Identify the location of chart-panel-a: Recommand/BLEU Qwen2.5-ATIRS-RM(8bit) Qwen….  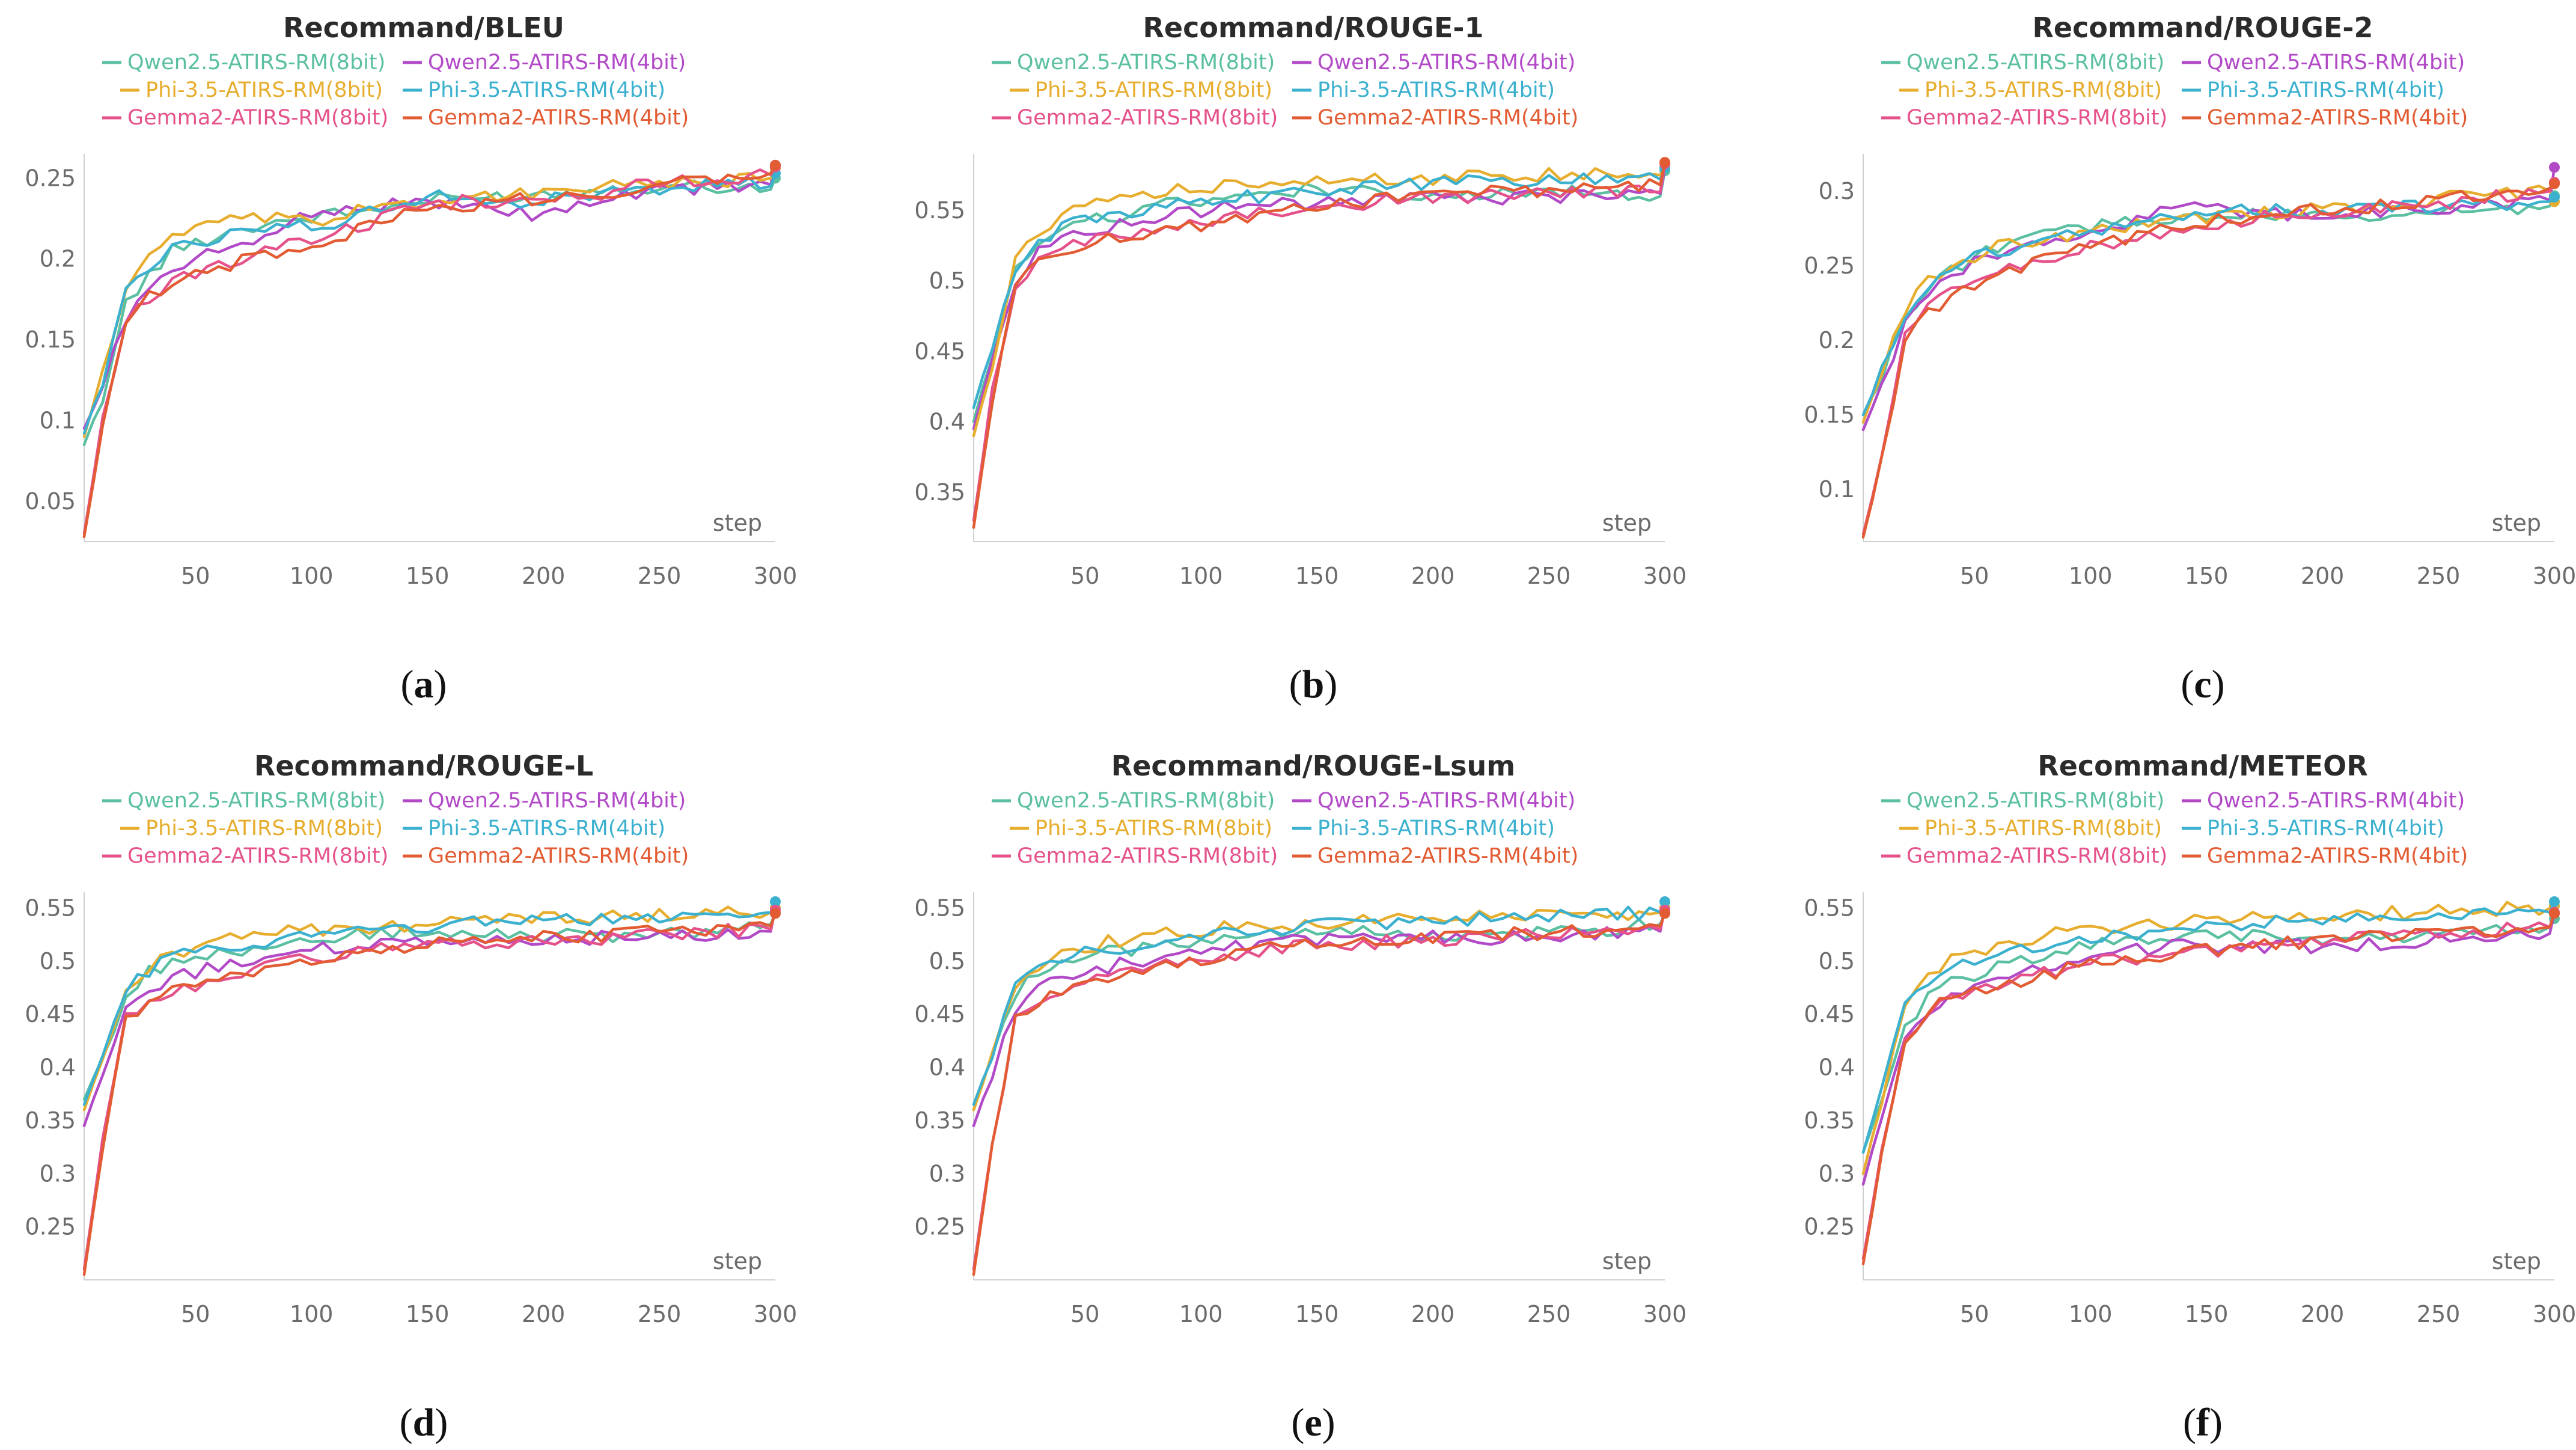
(411, 358).